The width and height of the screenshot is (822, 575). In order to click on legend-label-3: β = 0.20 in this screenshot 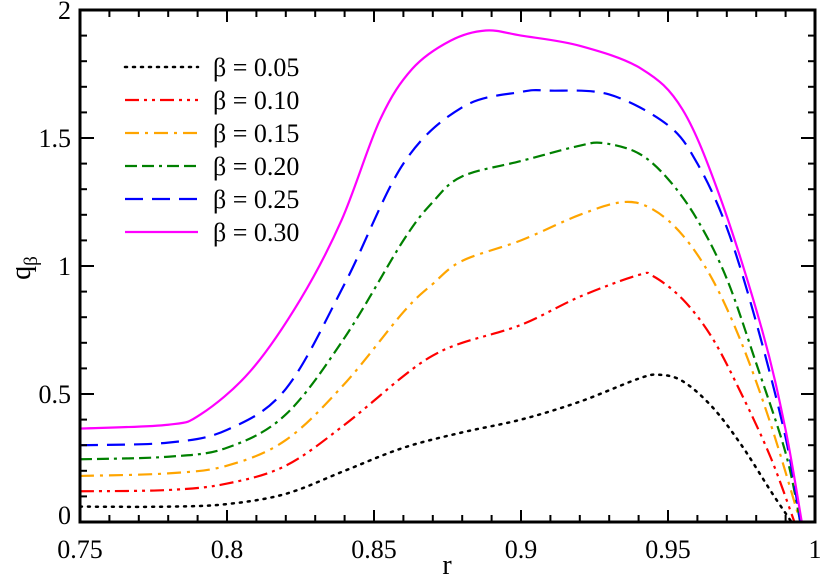, I will do `click(256, 166)`.